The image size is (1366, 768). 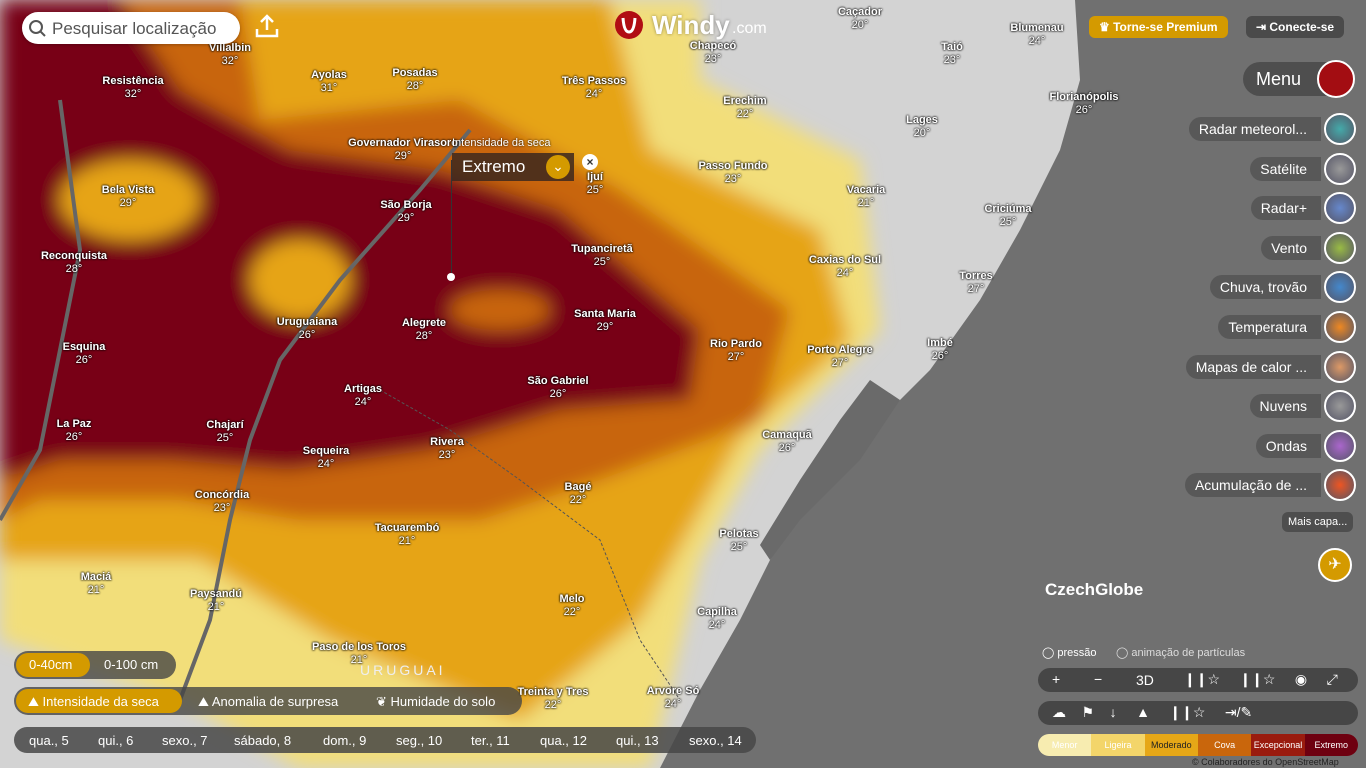 I want to click on pressure-toggle: ◯ pressão, so click(x=1069, y=653).